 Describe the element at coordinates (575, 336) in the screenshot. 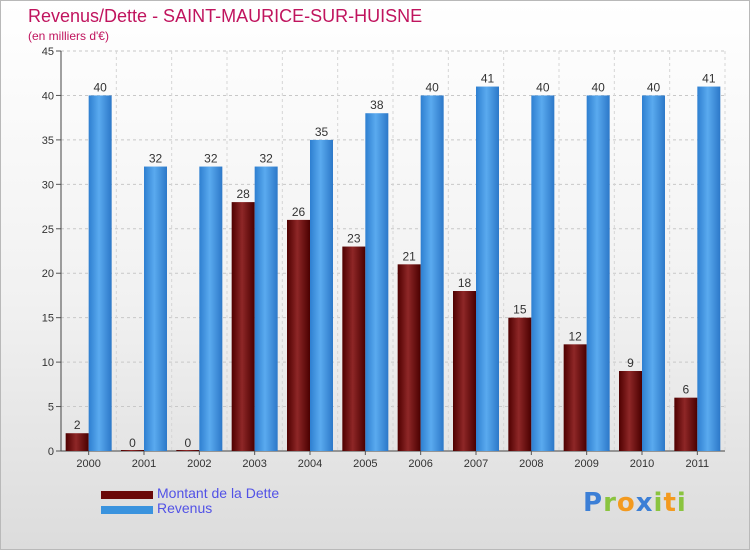

I see `data-label-dette-2009: 12` at that location.